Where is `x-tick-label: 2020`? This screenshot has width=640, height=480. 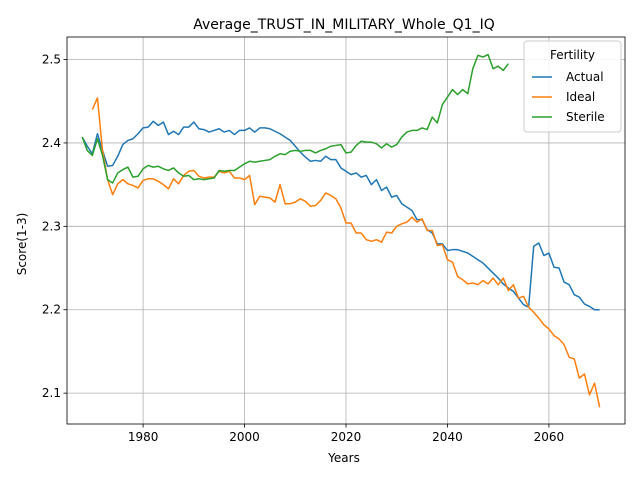
x-tick-label: 2020 is located at coordinates (346, 437).